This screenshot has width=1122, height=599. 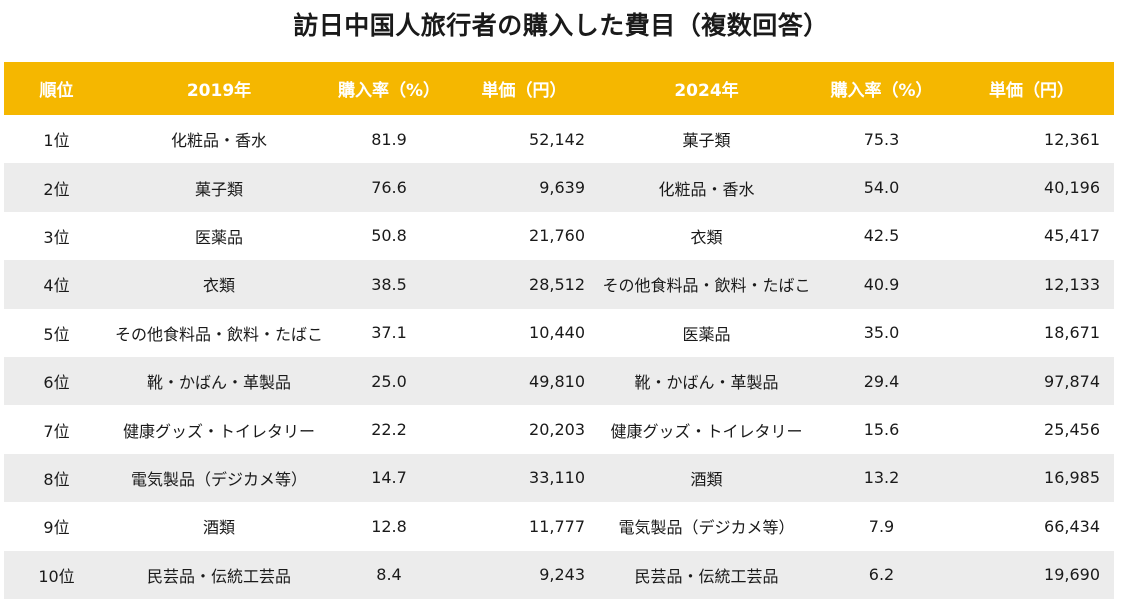 What do you see at coordinates (56, 526) in the screenshot?
I see `rank-cell: 9位` at bounding box center [56, 526].